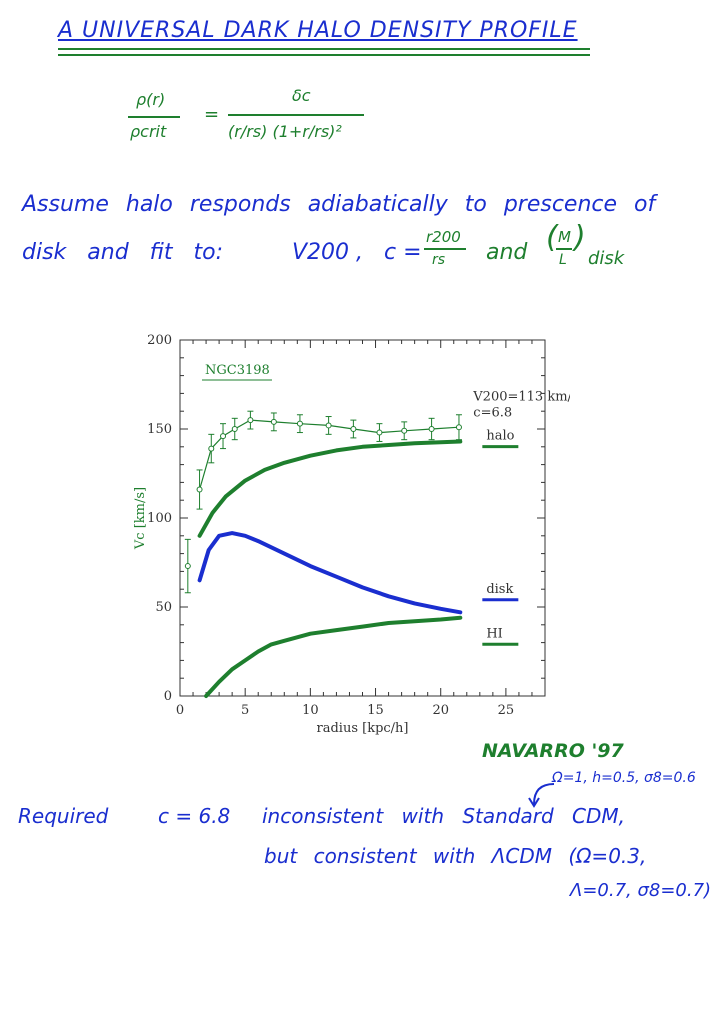  I want to click on x-tick-label: 15, so click(375, 710).